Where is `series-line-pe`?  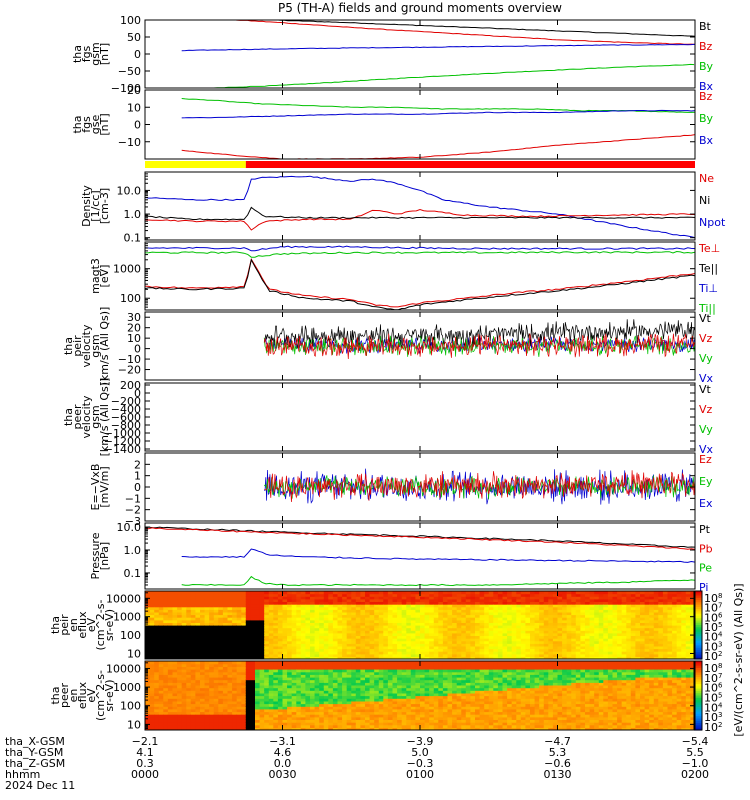
series-line-pe is located at coordinates (438, 581).